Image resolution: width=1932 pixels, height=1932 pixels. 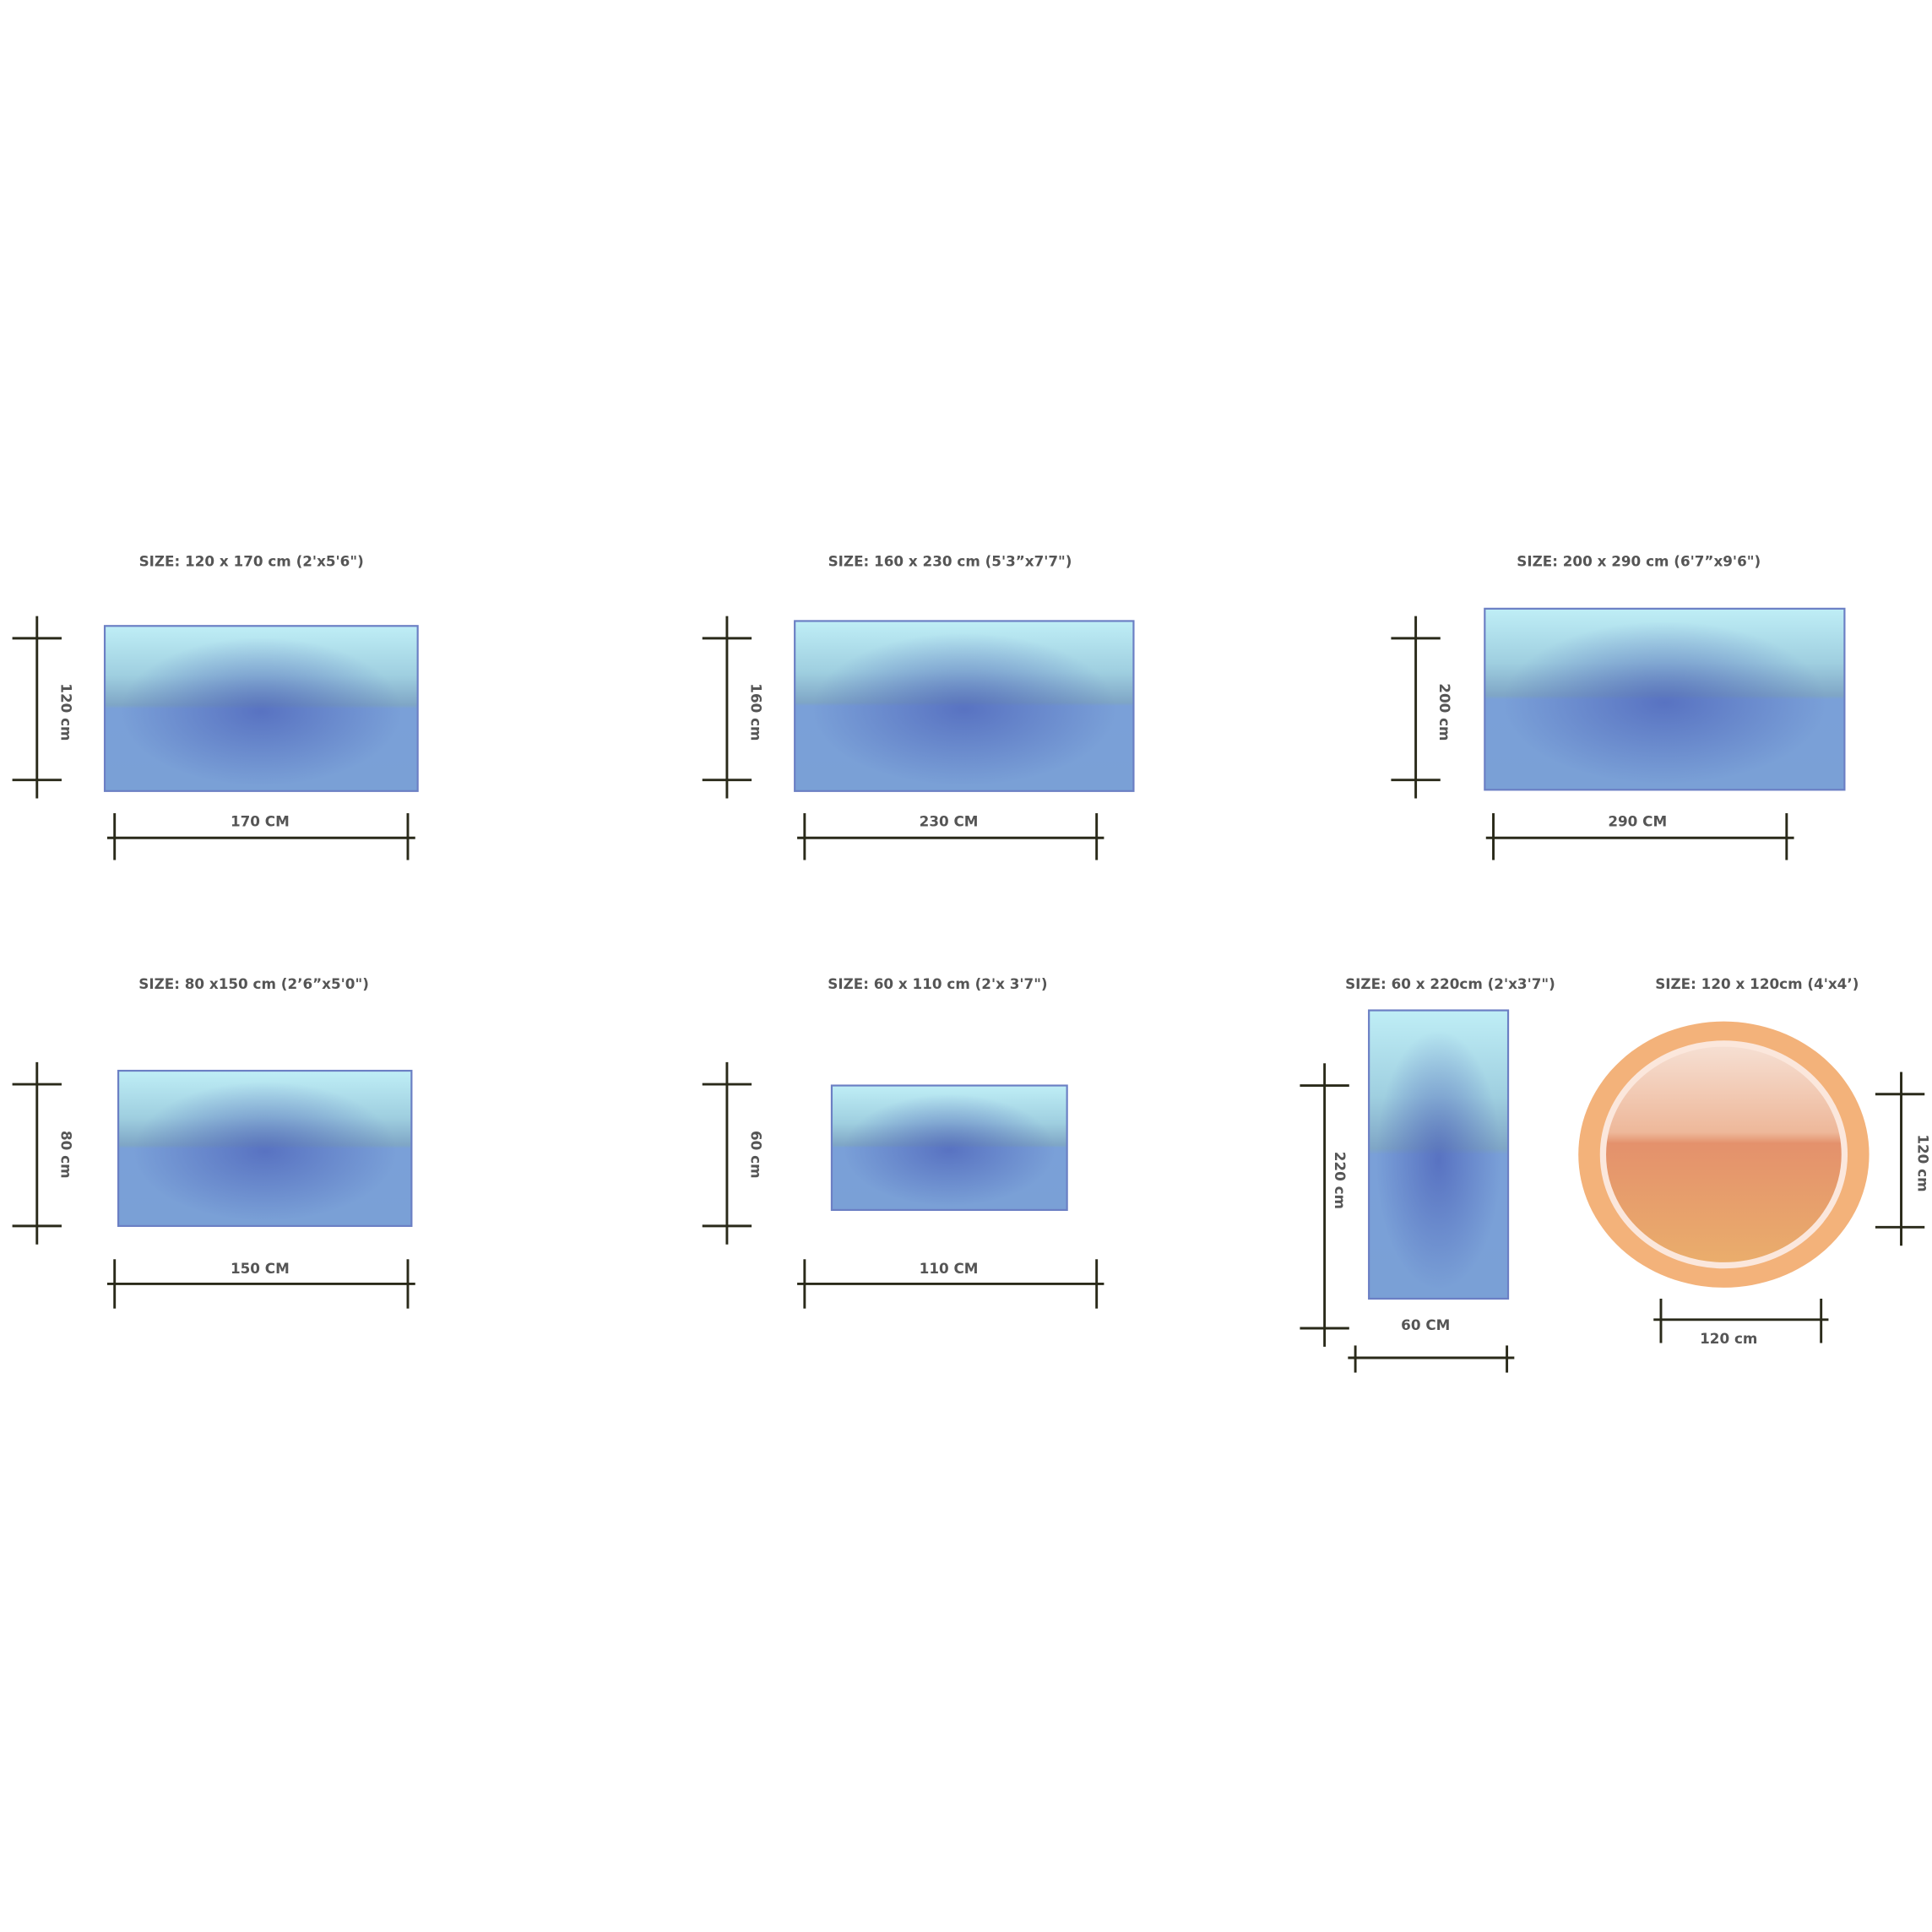 I want to click on size-title: SIZE: 200 x 290 cm (6'7”x9'6"), so click(x=1639, y=560).